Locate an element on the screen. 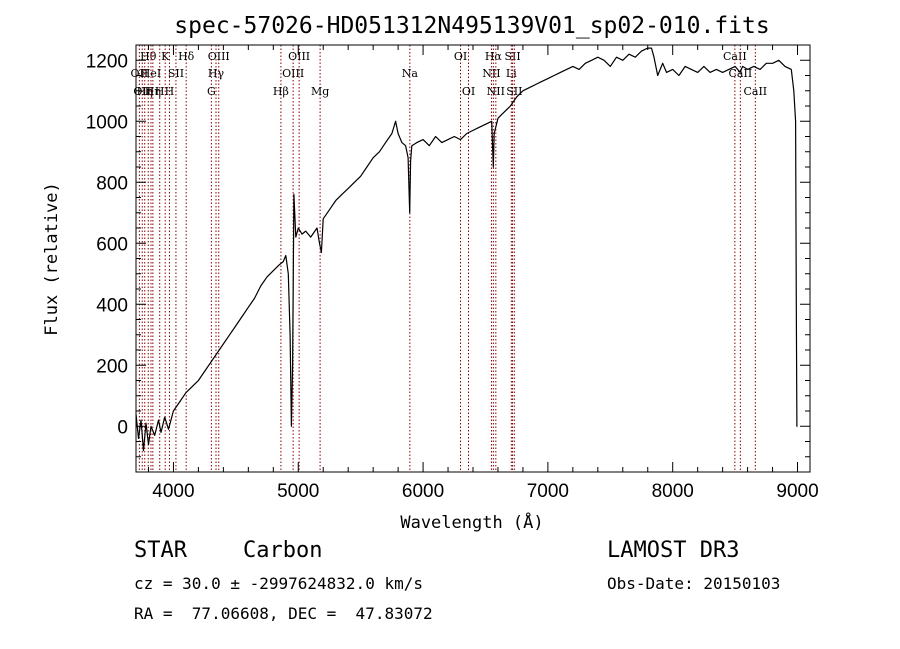 The image size is (900, 649). x-axis-label: Wavelength (Å) is located at coordinates (471, 522).